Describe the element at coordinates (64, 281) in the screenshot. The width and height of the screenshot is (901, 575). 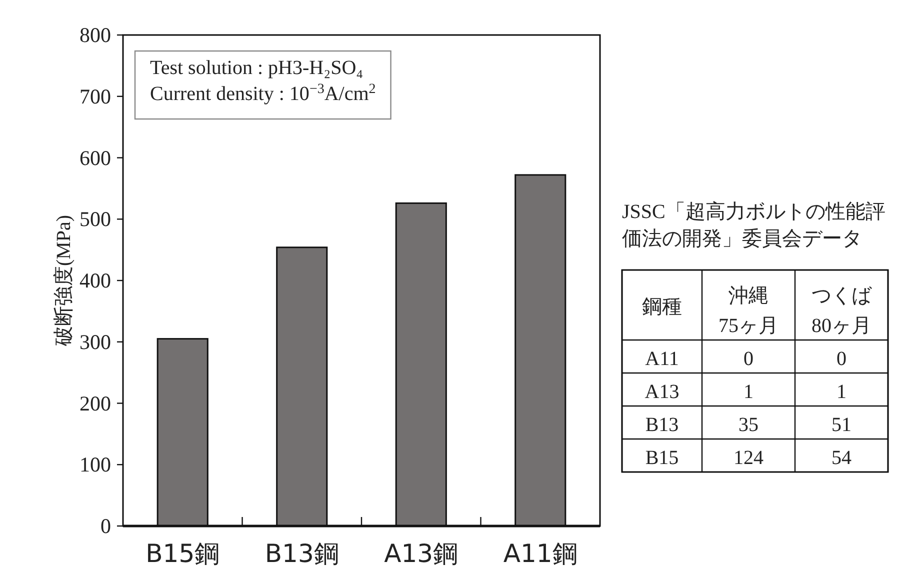
I see `y-axis-title: 破断強度(MPa)` at that location.